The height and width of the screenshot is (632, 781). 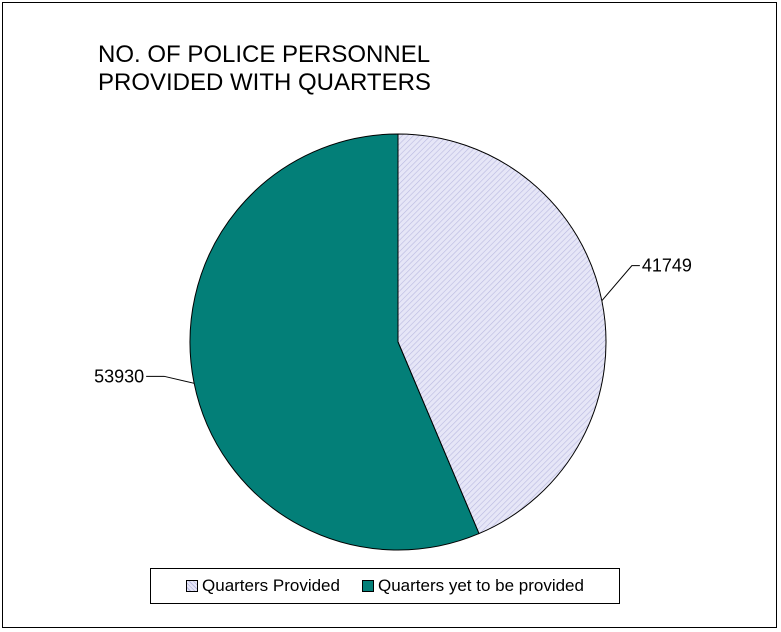 I want to click on chart-title-line-2: PROVIDED WITH QUARTERS, so click(x=264, y=82).